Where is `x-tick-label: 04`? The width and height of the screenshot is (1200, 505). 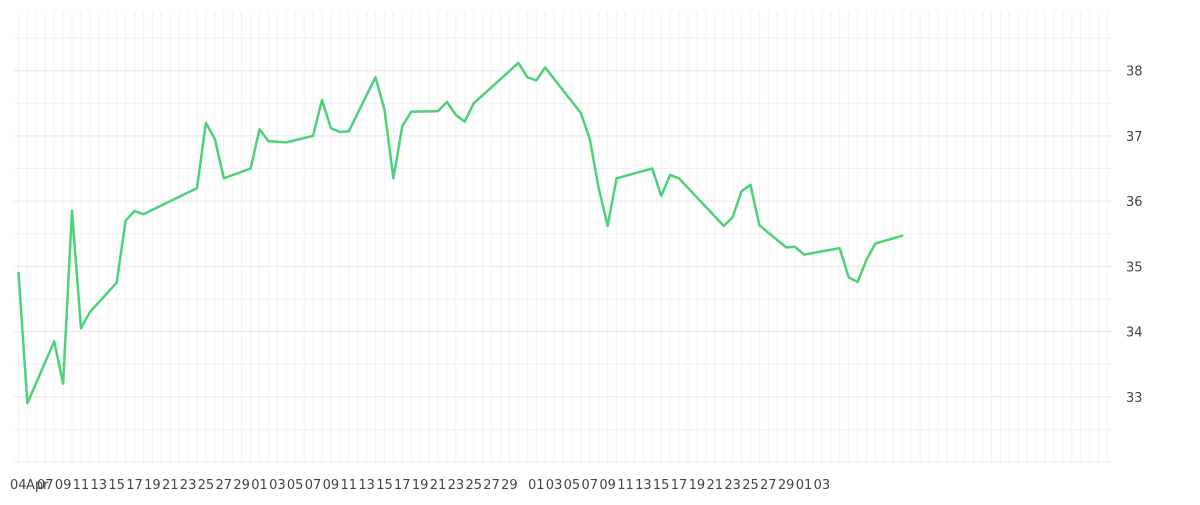
x-tick-label: 04 is located at coordinates (18, 485).